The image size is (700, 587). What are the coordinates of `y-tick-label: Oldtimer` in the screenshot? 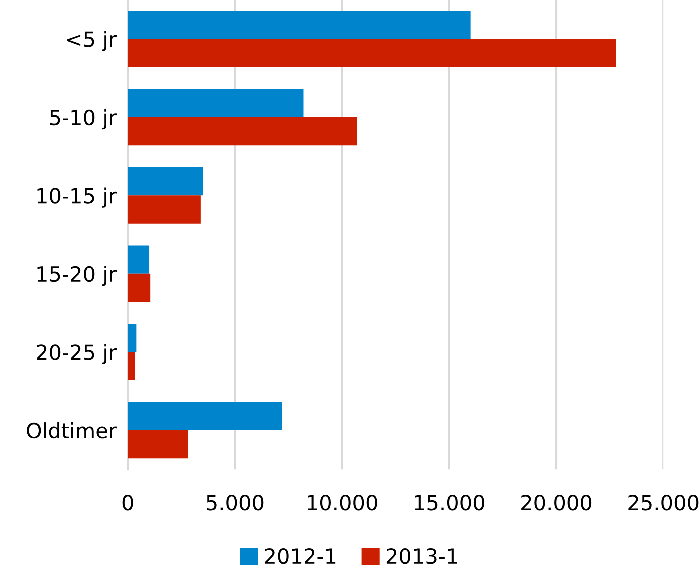 It's located at (72, 430).